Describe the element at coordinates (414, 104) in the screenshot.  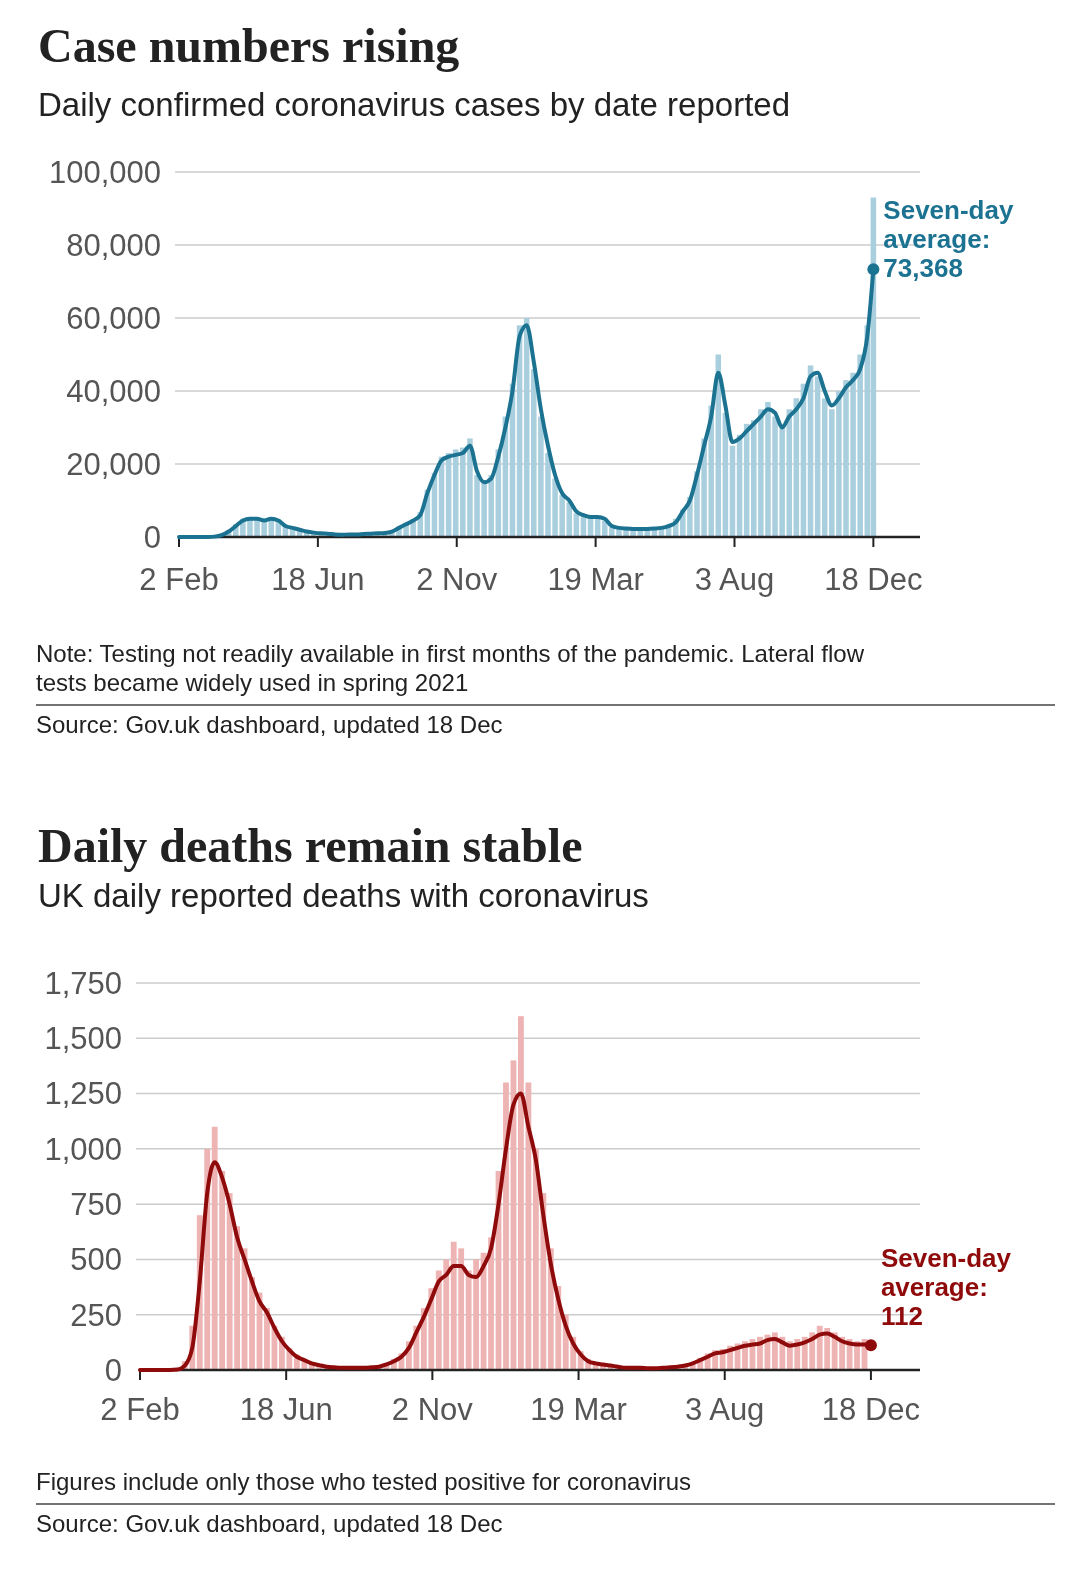
I see `chart-subtitle: Daily confirmed coronavirus cases by date reported` at that location.